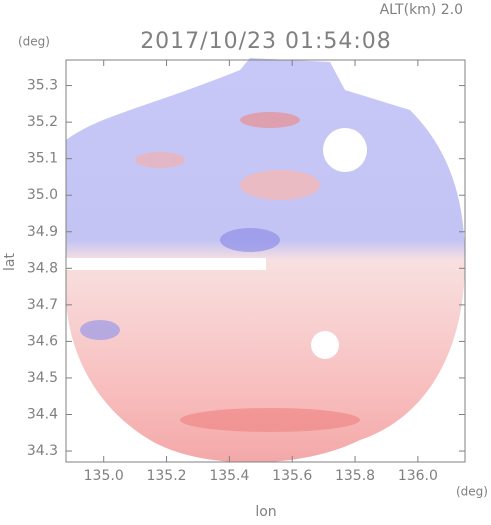 The image size is (491, 525). I want to click on x-tick-label: 135.2, so click(166, 476).